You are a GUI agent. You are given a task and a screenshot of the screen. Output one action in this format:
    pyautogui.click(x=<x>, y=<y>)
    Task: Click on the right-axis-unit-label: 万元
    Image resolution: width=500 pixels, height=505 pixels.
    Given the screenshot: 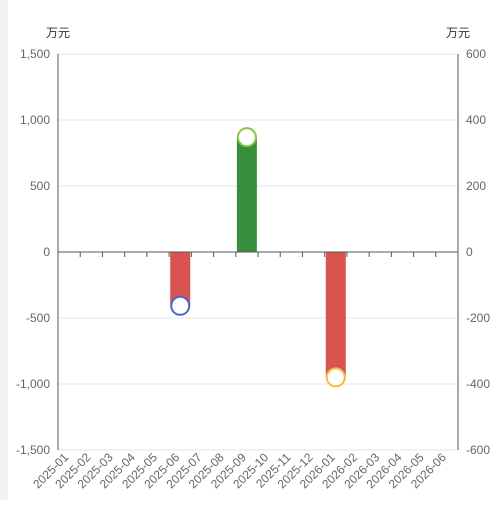 What is the action you would take?
    pyautogui.click(x=458, y=33)
    